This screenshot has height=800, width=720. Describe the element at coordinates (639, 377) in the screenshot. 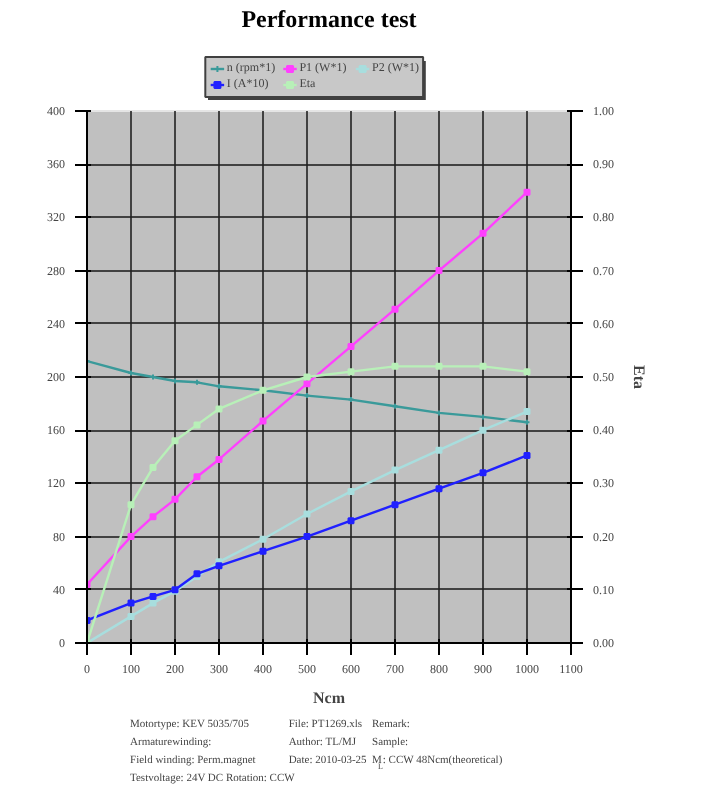

I see `y2-axis-title: Eta` at that location.